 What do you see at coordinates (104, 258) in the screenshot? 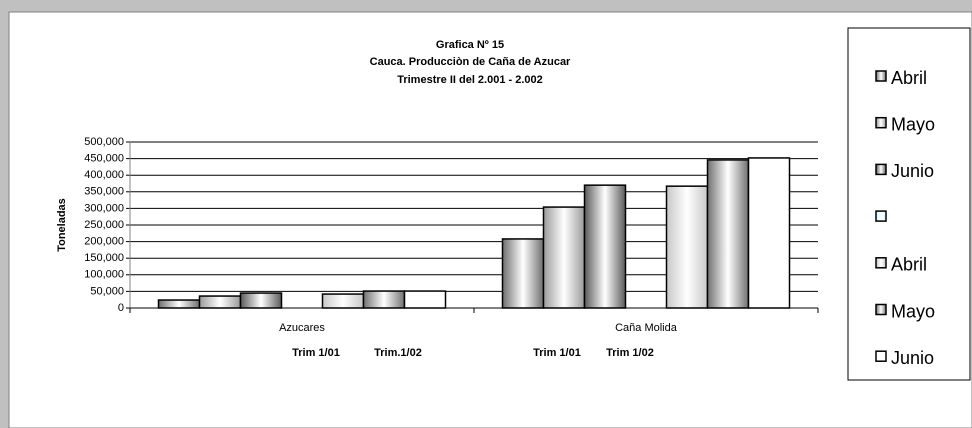
I see `y-tick-label: 150,000` at bounding box center [104, 258].